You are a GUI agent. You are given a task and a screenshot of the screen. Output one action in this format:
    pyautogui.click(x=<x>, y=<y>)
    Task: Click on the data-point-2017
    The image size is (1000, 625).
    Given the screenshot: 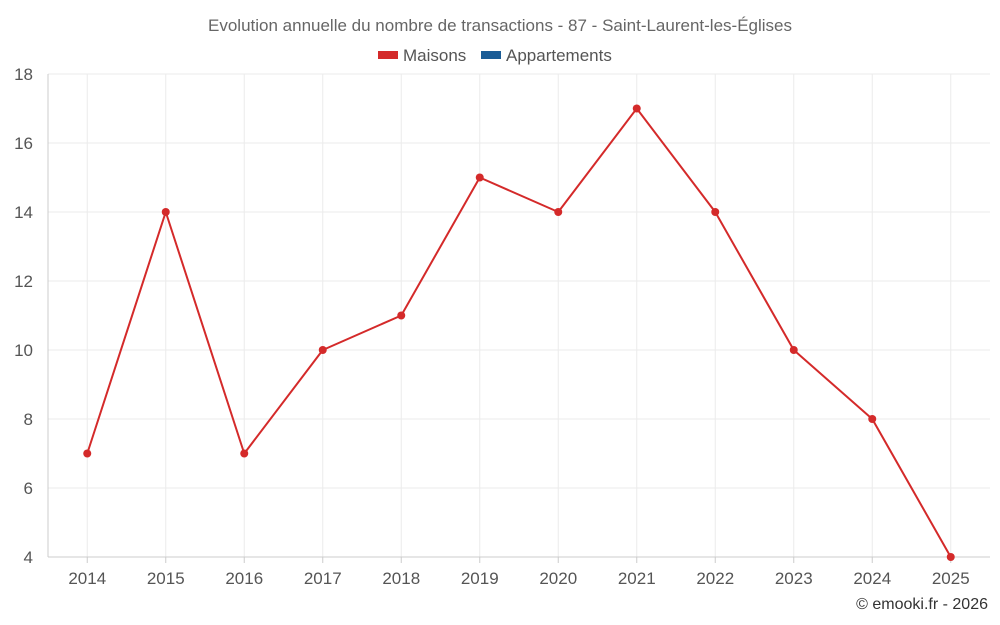 What is the action you would take?
    pyautogui.click(x=322, y=350)
    